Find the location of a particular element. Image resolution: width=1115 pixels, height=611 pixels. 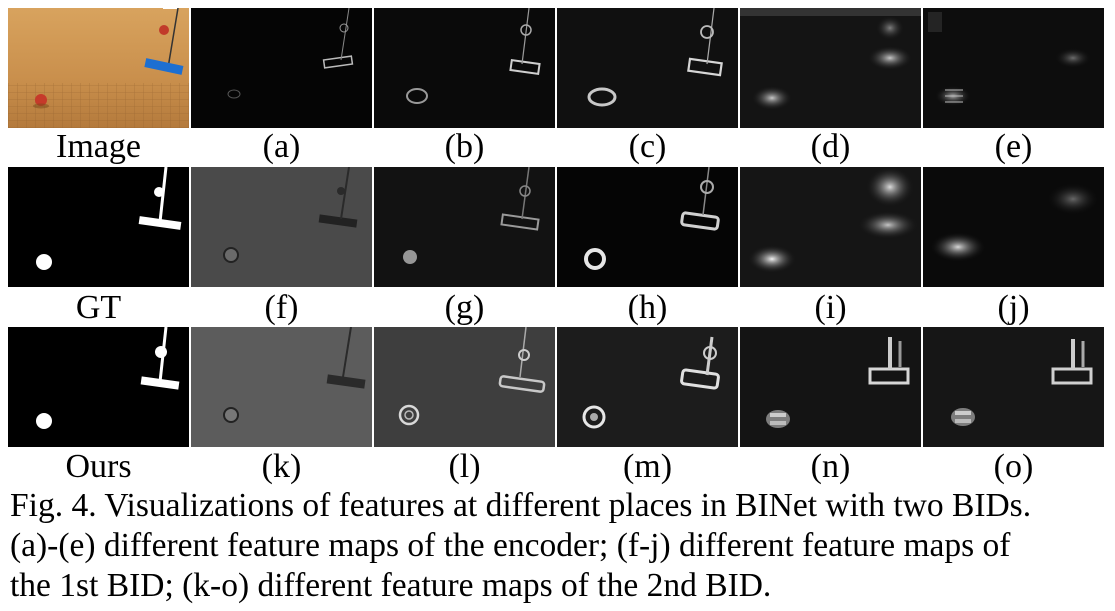

panel-label: (k) is located at coordinates (281, 466).